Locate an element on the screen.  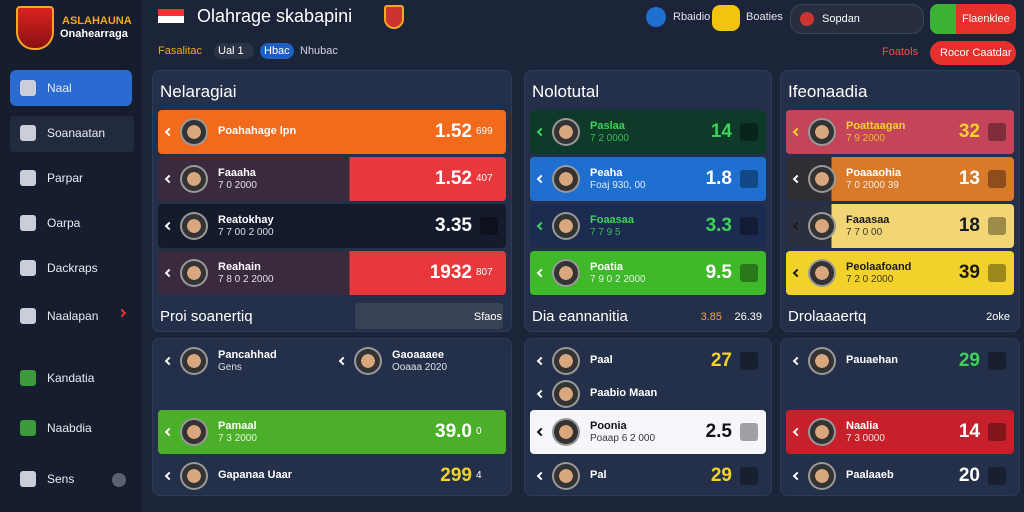
action: Flaenklee is located at coordinates (986, 19).